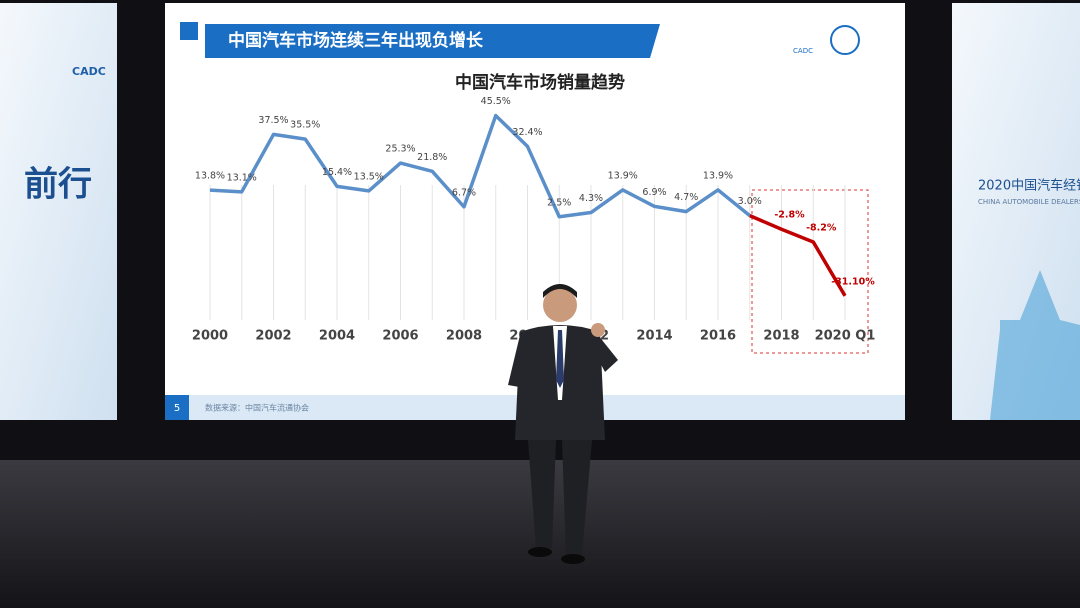 The height and width of the screenshot is (612, 1080). Describe the element at coordinates (432, 157) in the screenshot. I see `data-label: 21.8%` at that location.